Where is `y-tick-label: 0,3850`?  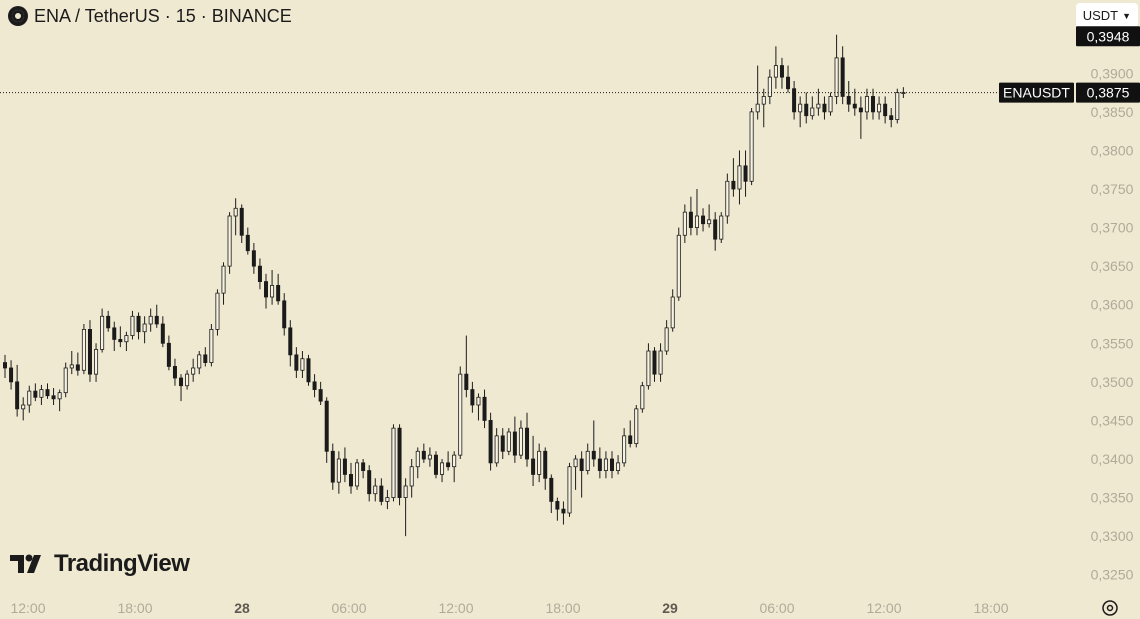
y-tick-label: 0,3850 is located at coordinates (1112, 112).